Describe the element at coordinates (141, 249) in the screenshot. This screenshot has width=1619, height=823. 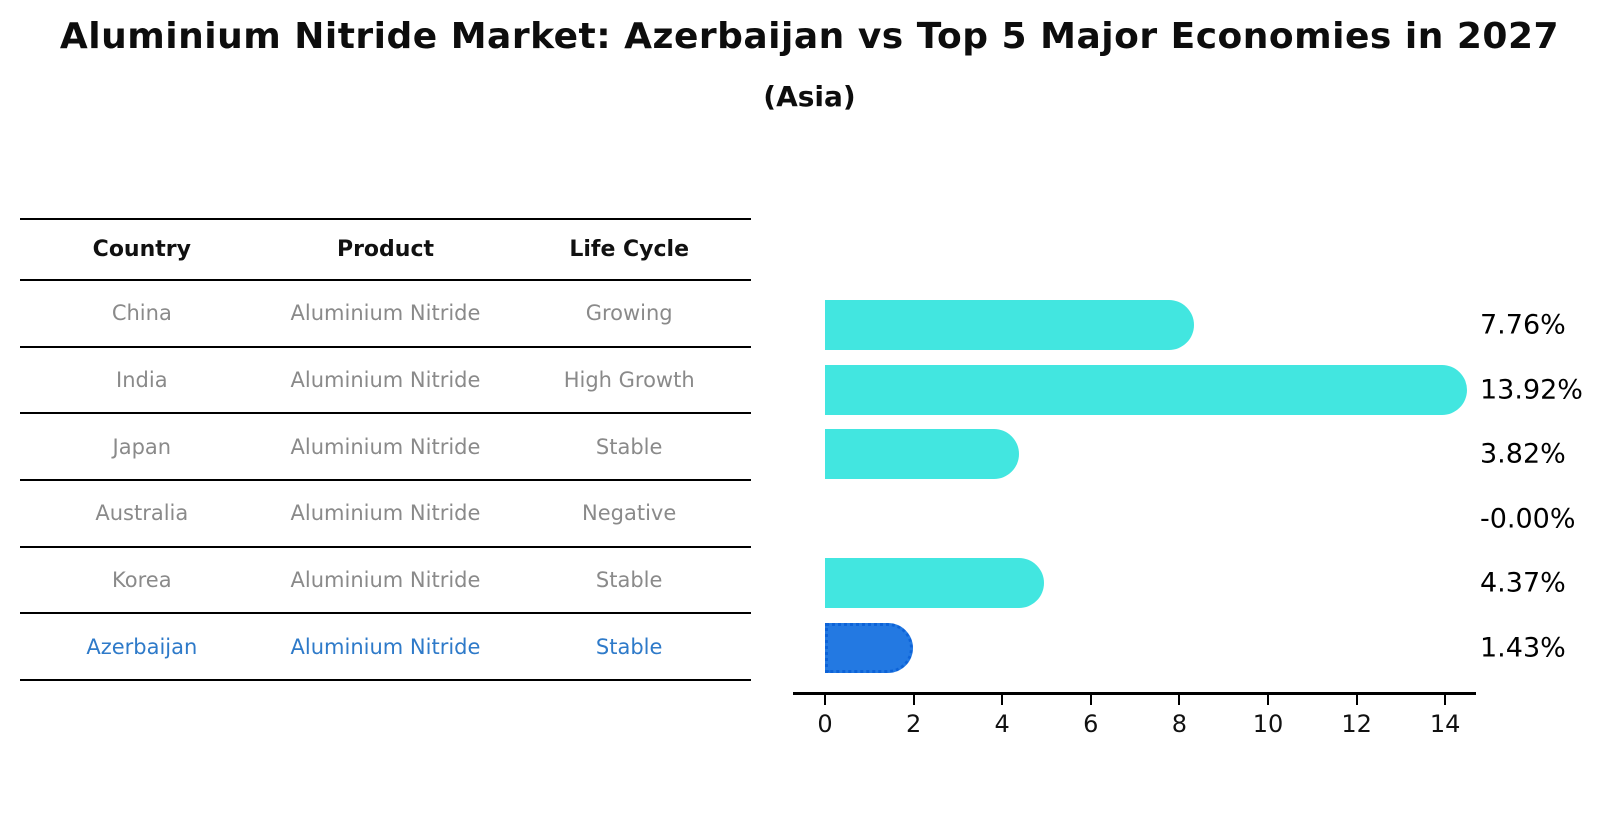
I see `column-header-country: Country` at that location.